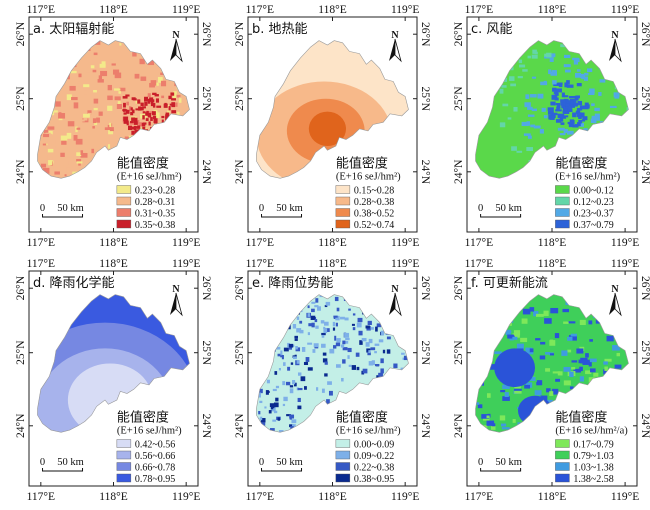 Image resolution: width=650 pixels, height=510 pixels. I want to click on legend-label: 0.00~0.09, so click(374, 445).